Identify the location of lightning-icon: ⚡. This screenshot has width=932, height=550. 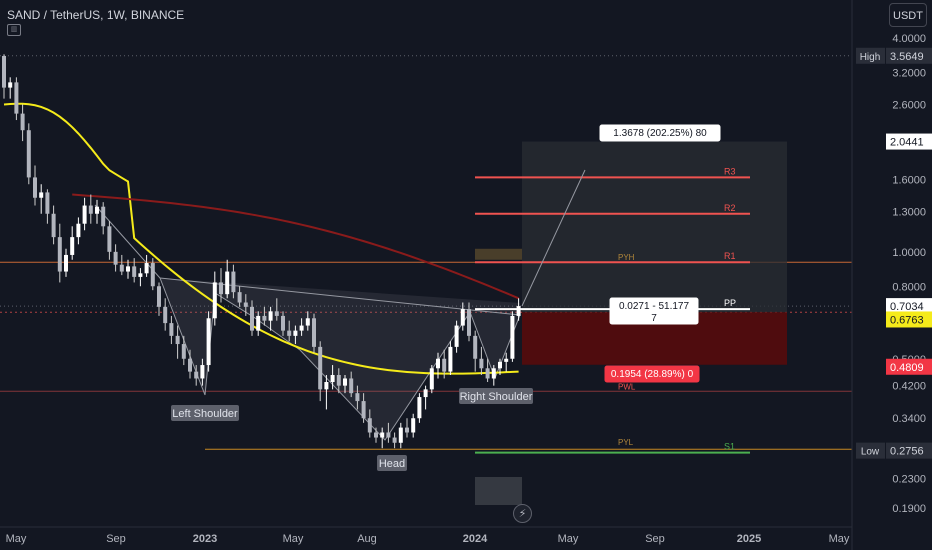
(522, 513).